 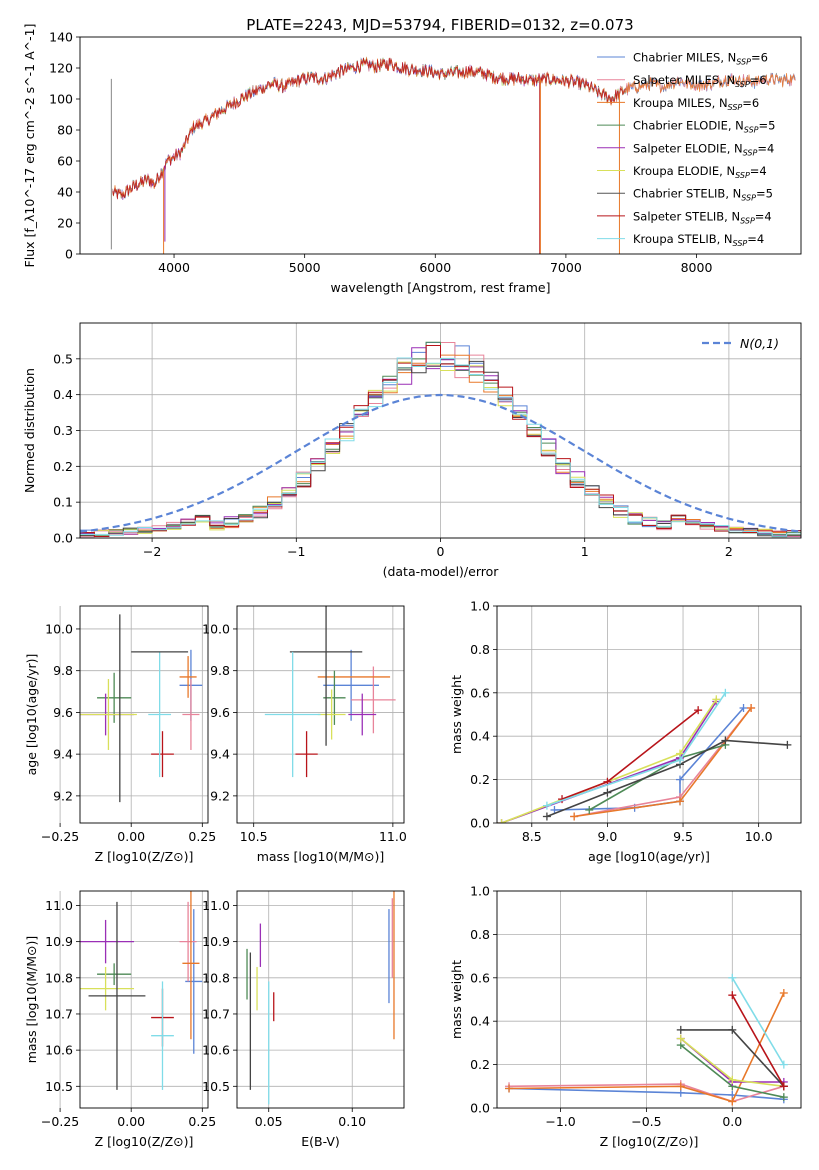 What do you see at coordinates (480, 934) in the screenshot?
I see `y-tick-label: 0.8` at bounding box center [480, 934].